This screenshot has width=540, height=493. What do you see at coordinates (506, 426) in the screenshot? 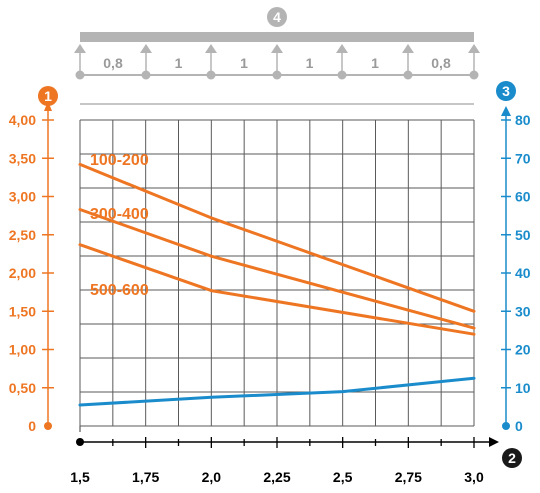
I see `right-axis-origin-dot` at bounding box center [506, 426].